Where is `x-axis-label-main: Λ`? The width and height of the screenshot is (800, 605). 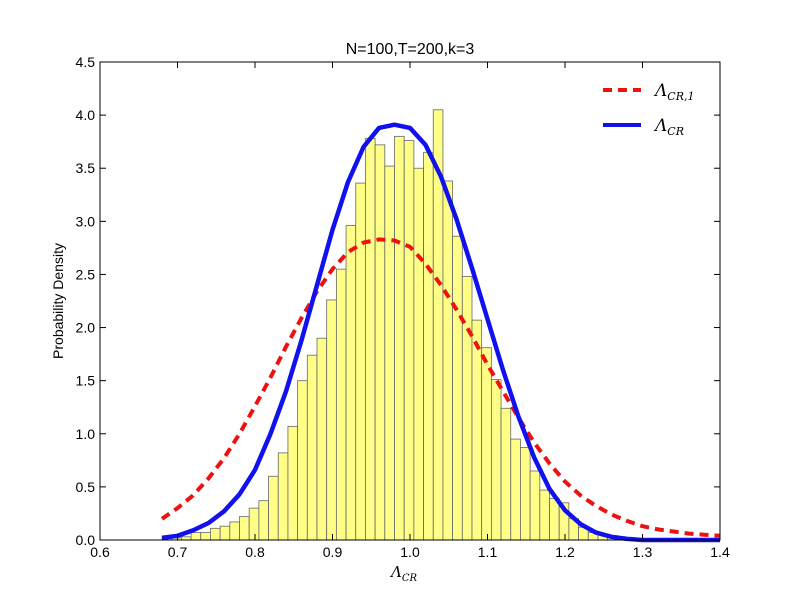 x-axis-label-main: Λ is located at coordinates (395, 572).